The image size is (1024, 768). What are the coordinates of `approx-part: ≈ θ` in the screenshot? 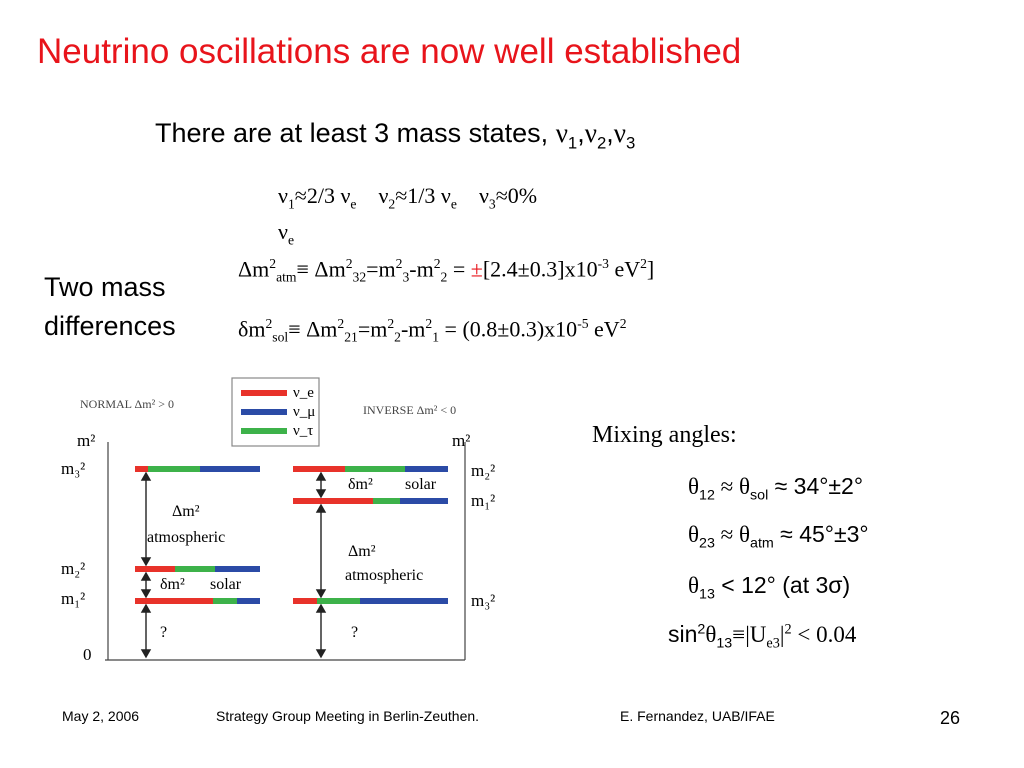 It's located at (732, 534).